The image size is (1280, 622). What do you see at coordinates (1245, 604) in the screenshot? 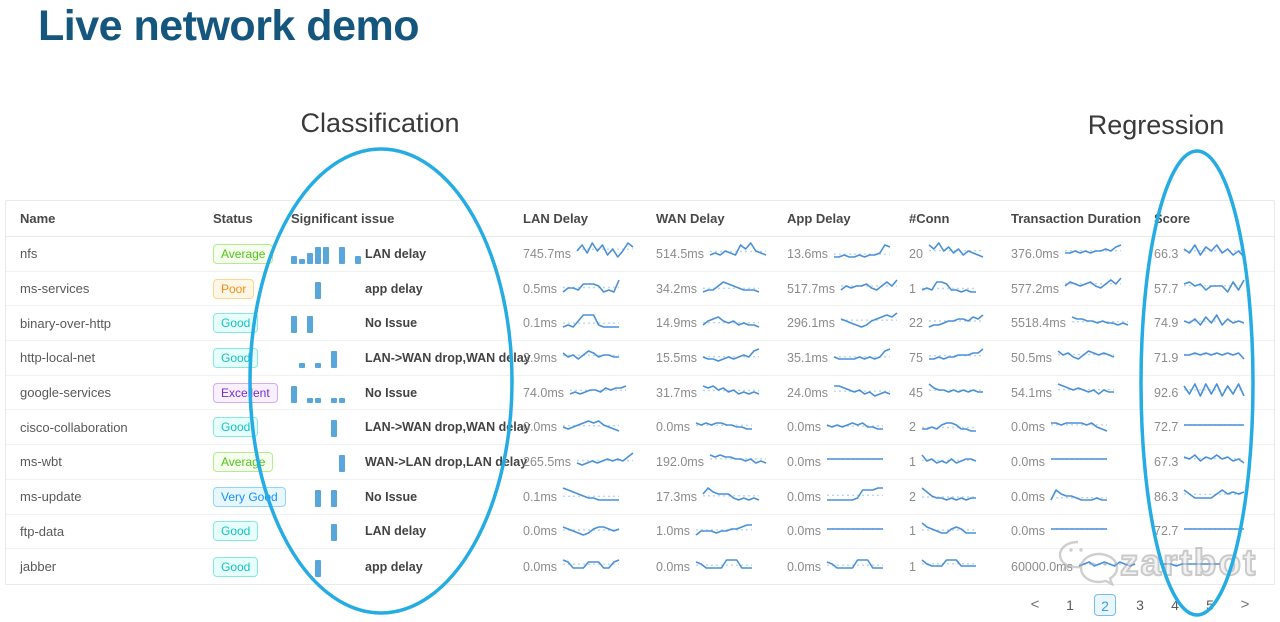
I see `pagination-next-button: >` at bounding box center [1245, 604].